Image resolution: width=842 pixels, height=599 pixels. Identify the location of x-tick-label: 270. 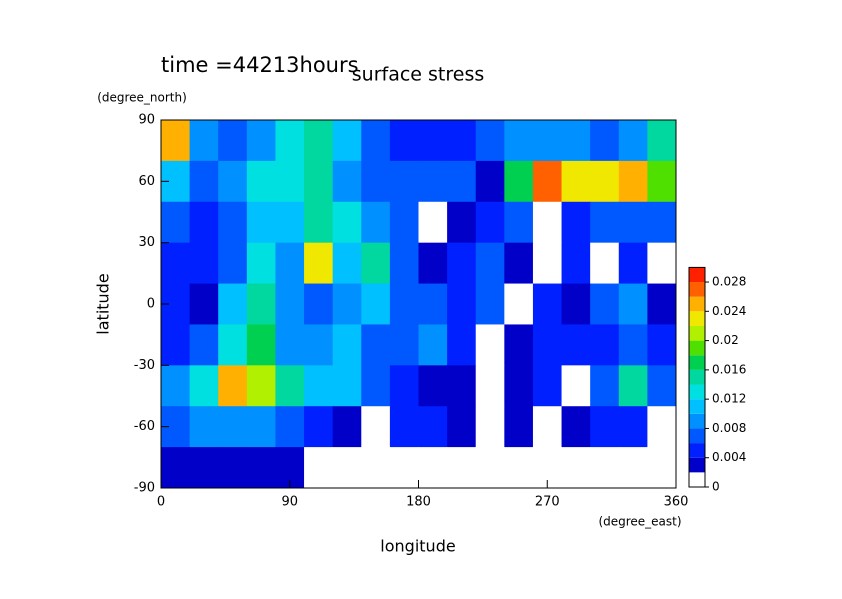
(547, 502).